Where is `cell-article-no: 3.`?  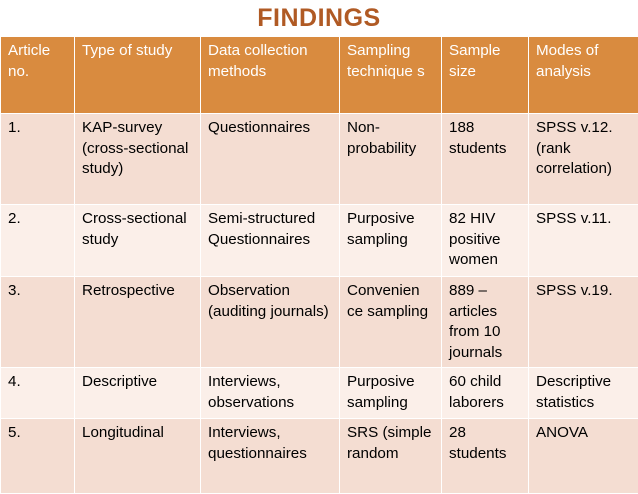
cell-article-no: 3. is located at coordinates (38, 322).